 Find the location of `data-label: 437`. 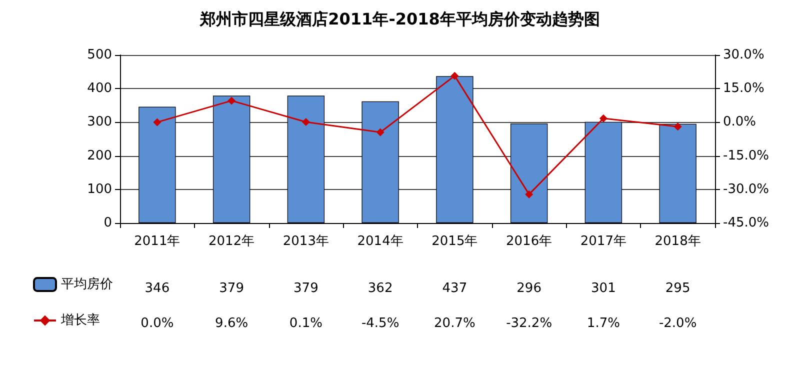

data-label: 437 is located at coordinates (455, 288).